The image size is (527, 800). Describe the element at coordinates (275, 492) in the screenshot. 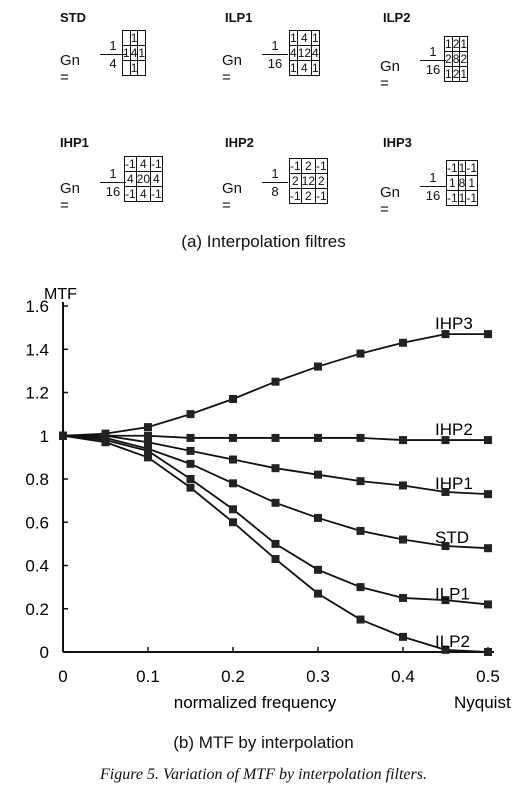

I see `series-line-std` at that location.